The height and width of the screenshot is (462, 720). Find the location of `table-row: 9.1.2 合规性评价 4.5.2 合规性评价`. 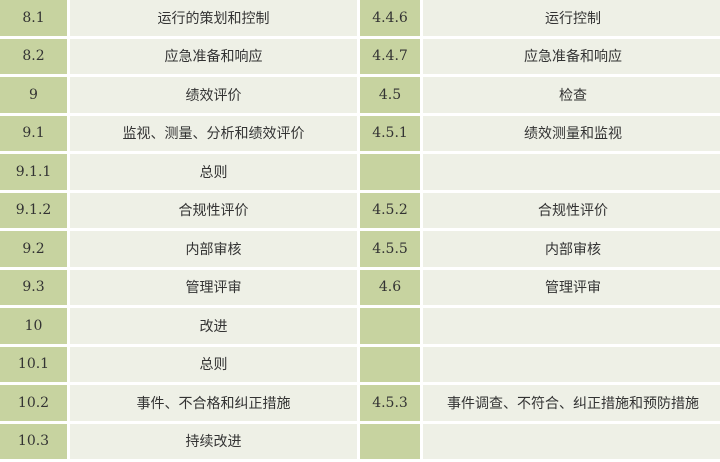

table-row: 9.1.2 合规性评价 4.5.2 合规性评价 is located at coordinates (360, 210).